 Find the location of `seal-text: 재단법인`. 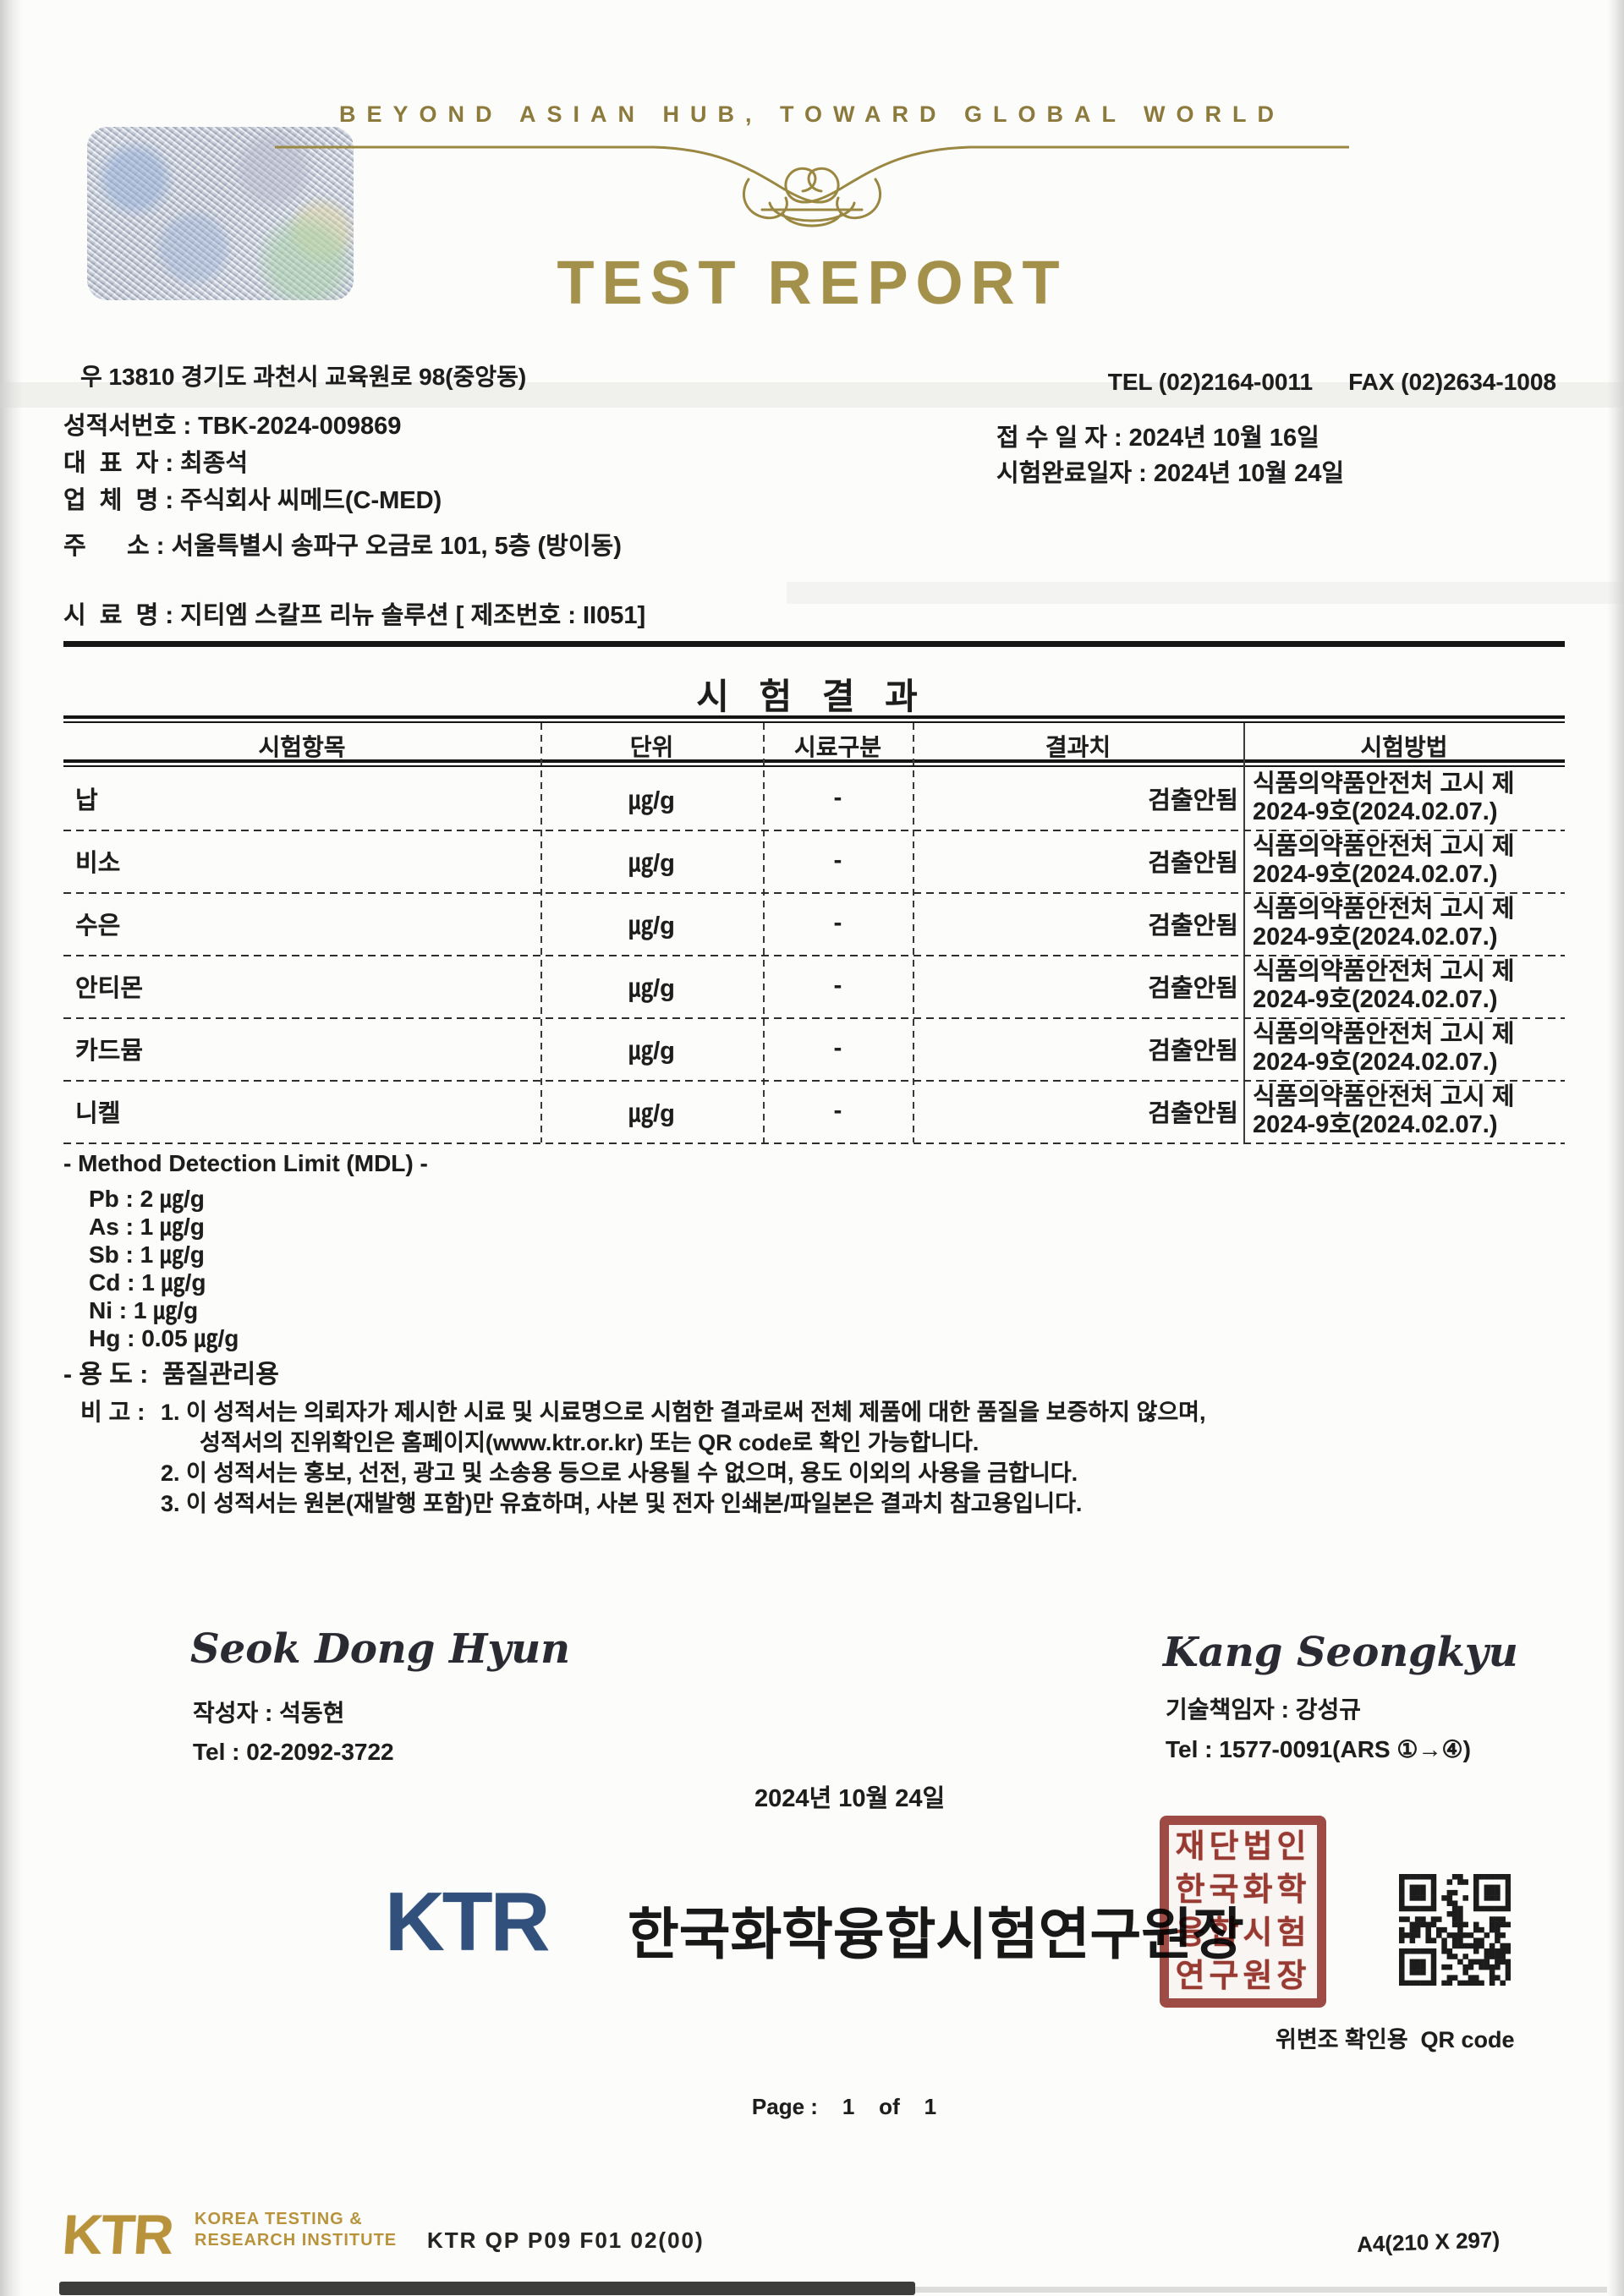

seal-text: 재단법인 is located at coordinates (1243, 1847).